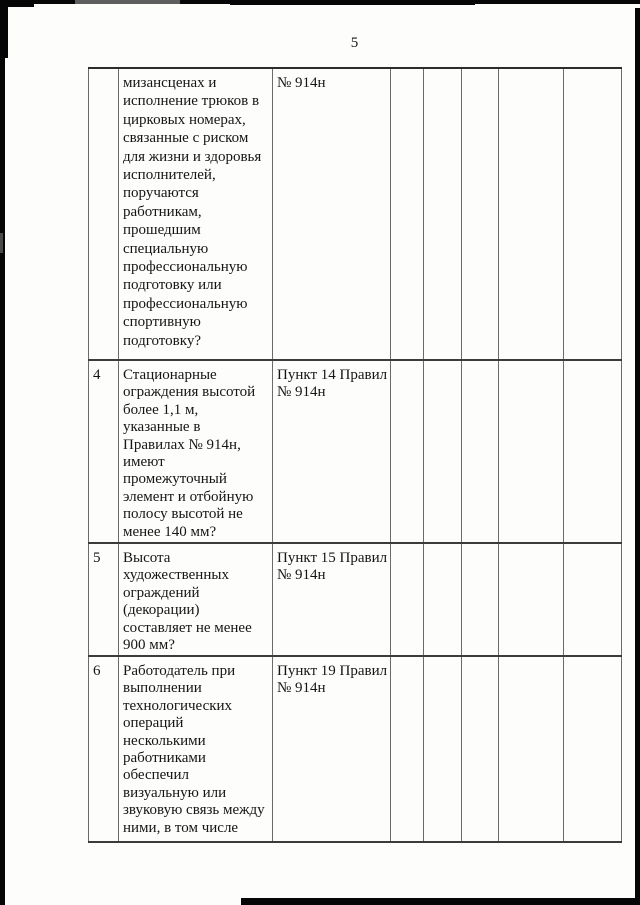 This screenshot has height=905, width=640. Describe the element at coordinates (440, 901) in the screenshot. I see `scan-artifact-bottom-bar` at that location.